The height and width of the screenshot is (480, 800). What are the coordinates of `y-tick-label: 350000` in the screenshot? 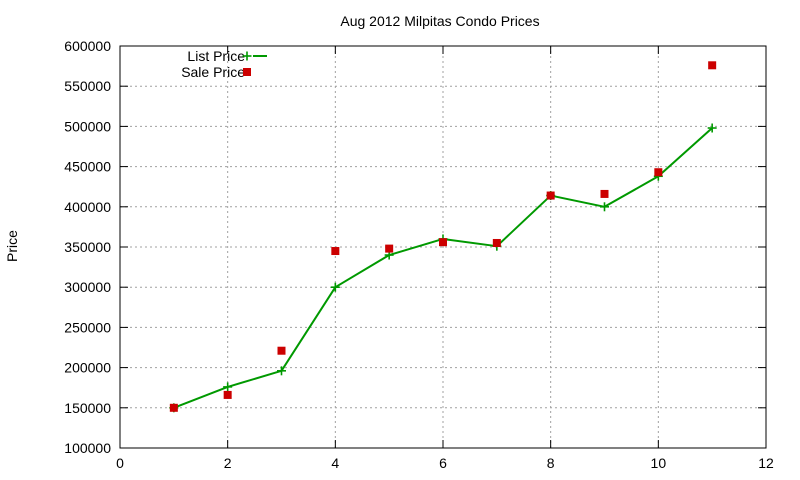 It's located at (87, 247).